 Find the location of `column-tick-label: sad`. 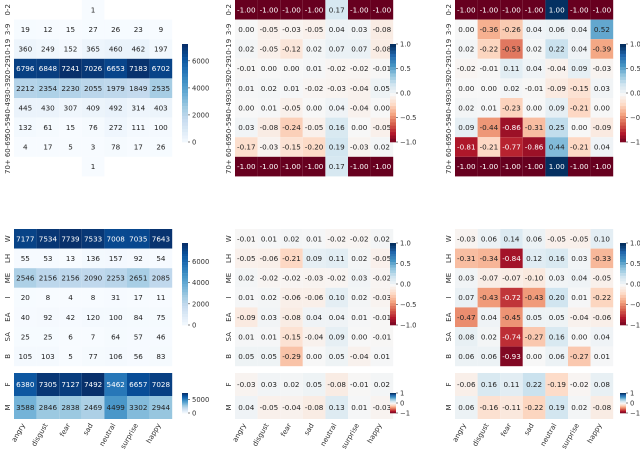

column-tick-label: sad is located at coordinates (529, 429).